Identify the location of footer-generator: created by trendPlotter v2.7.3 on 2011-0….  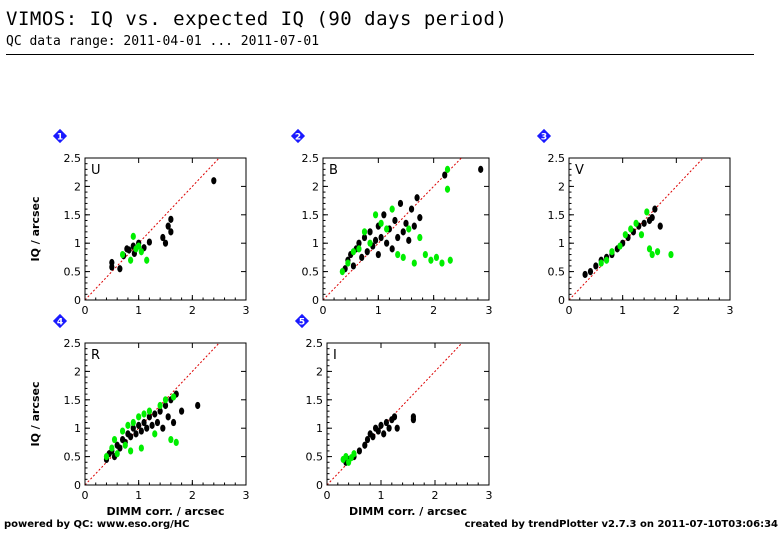
(621, 524).